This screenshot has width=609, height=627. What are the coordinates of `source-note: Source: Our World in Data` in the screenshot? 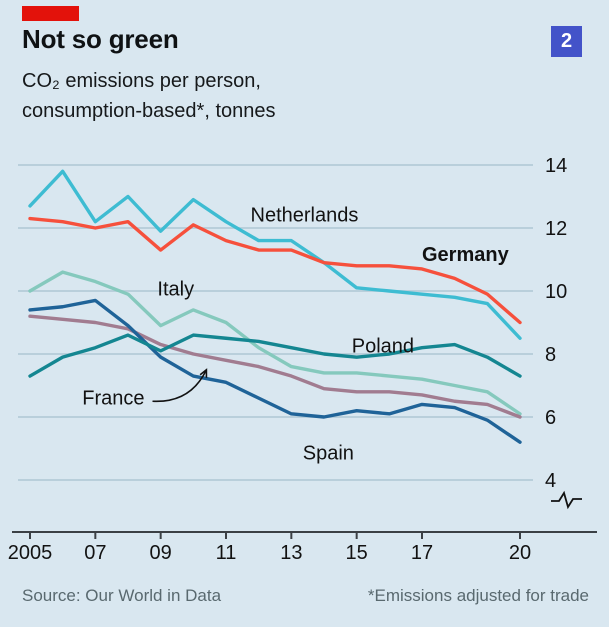 It's located at (122, 595).